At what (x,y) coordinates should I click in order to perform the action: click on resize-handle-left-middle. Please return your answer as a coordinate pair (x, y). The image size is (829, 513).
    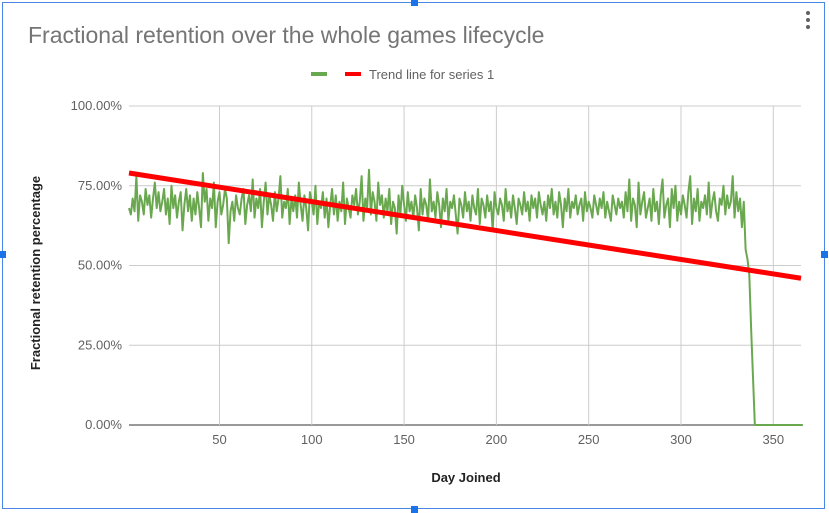
    Looking at the image, I should click on (3, 254).